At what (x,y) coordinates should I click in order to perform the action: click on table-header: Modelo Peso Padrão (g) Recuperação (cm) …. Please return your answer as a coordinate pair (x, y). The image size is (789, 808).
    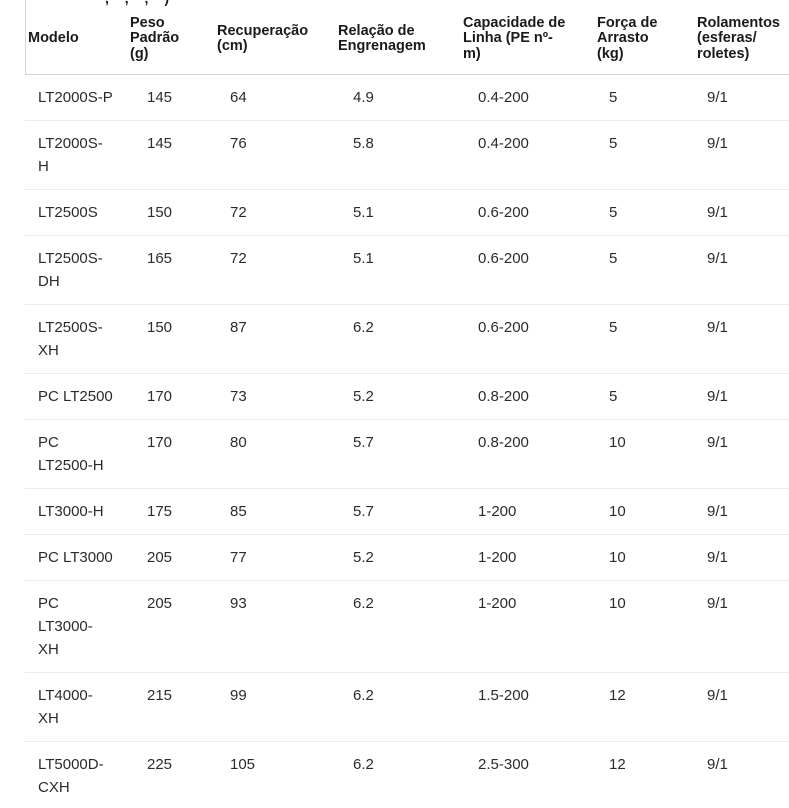
    Looking at the image, I should click on (407, 42).